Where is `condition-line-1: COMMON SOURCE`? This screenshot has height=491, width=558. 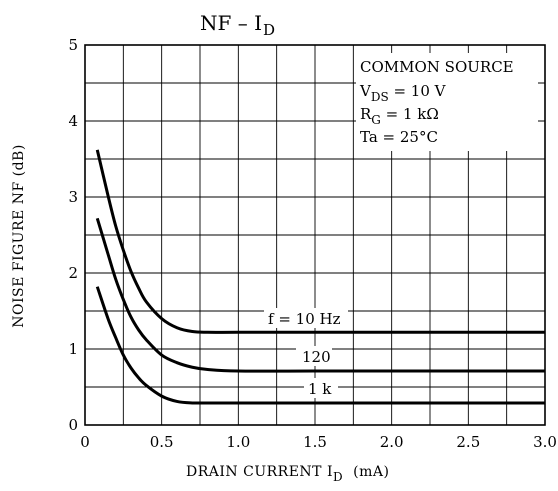
condition-line-1: COMMON SOURCE is located at coordinates (437, 67).